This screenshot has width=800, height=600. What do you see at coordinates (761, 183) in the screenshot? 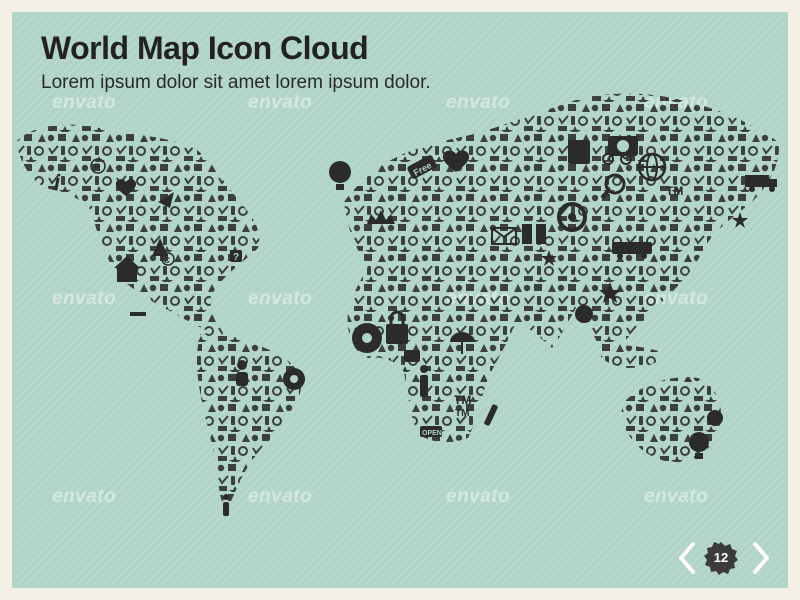
I see `truck-icon` at bounding box center [761, 183].